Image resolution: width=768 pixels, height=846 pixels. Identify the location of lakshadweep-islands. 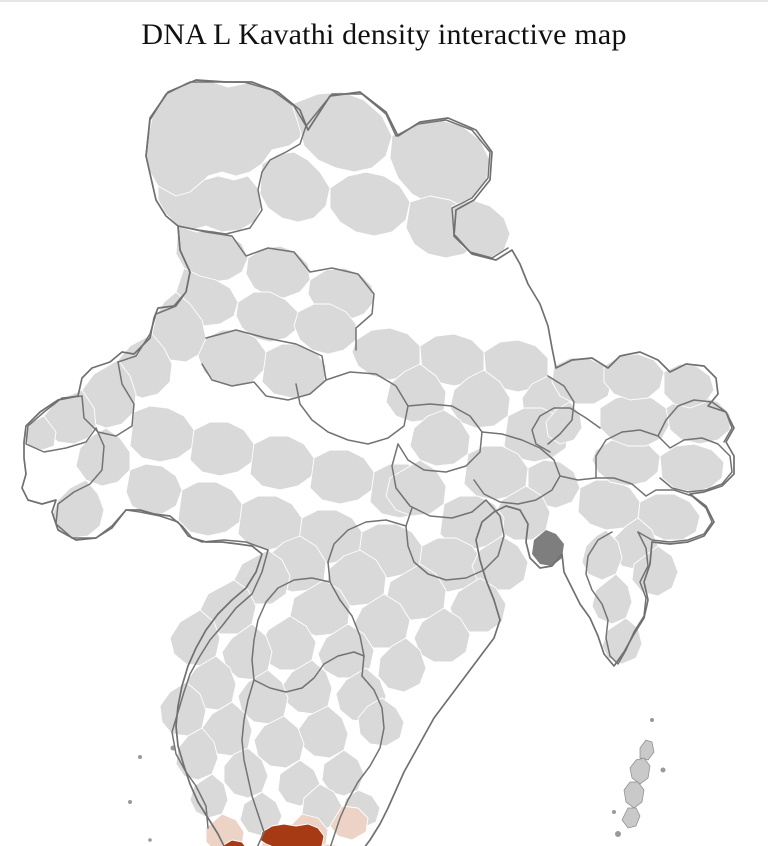
(152, 793).